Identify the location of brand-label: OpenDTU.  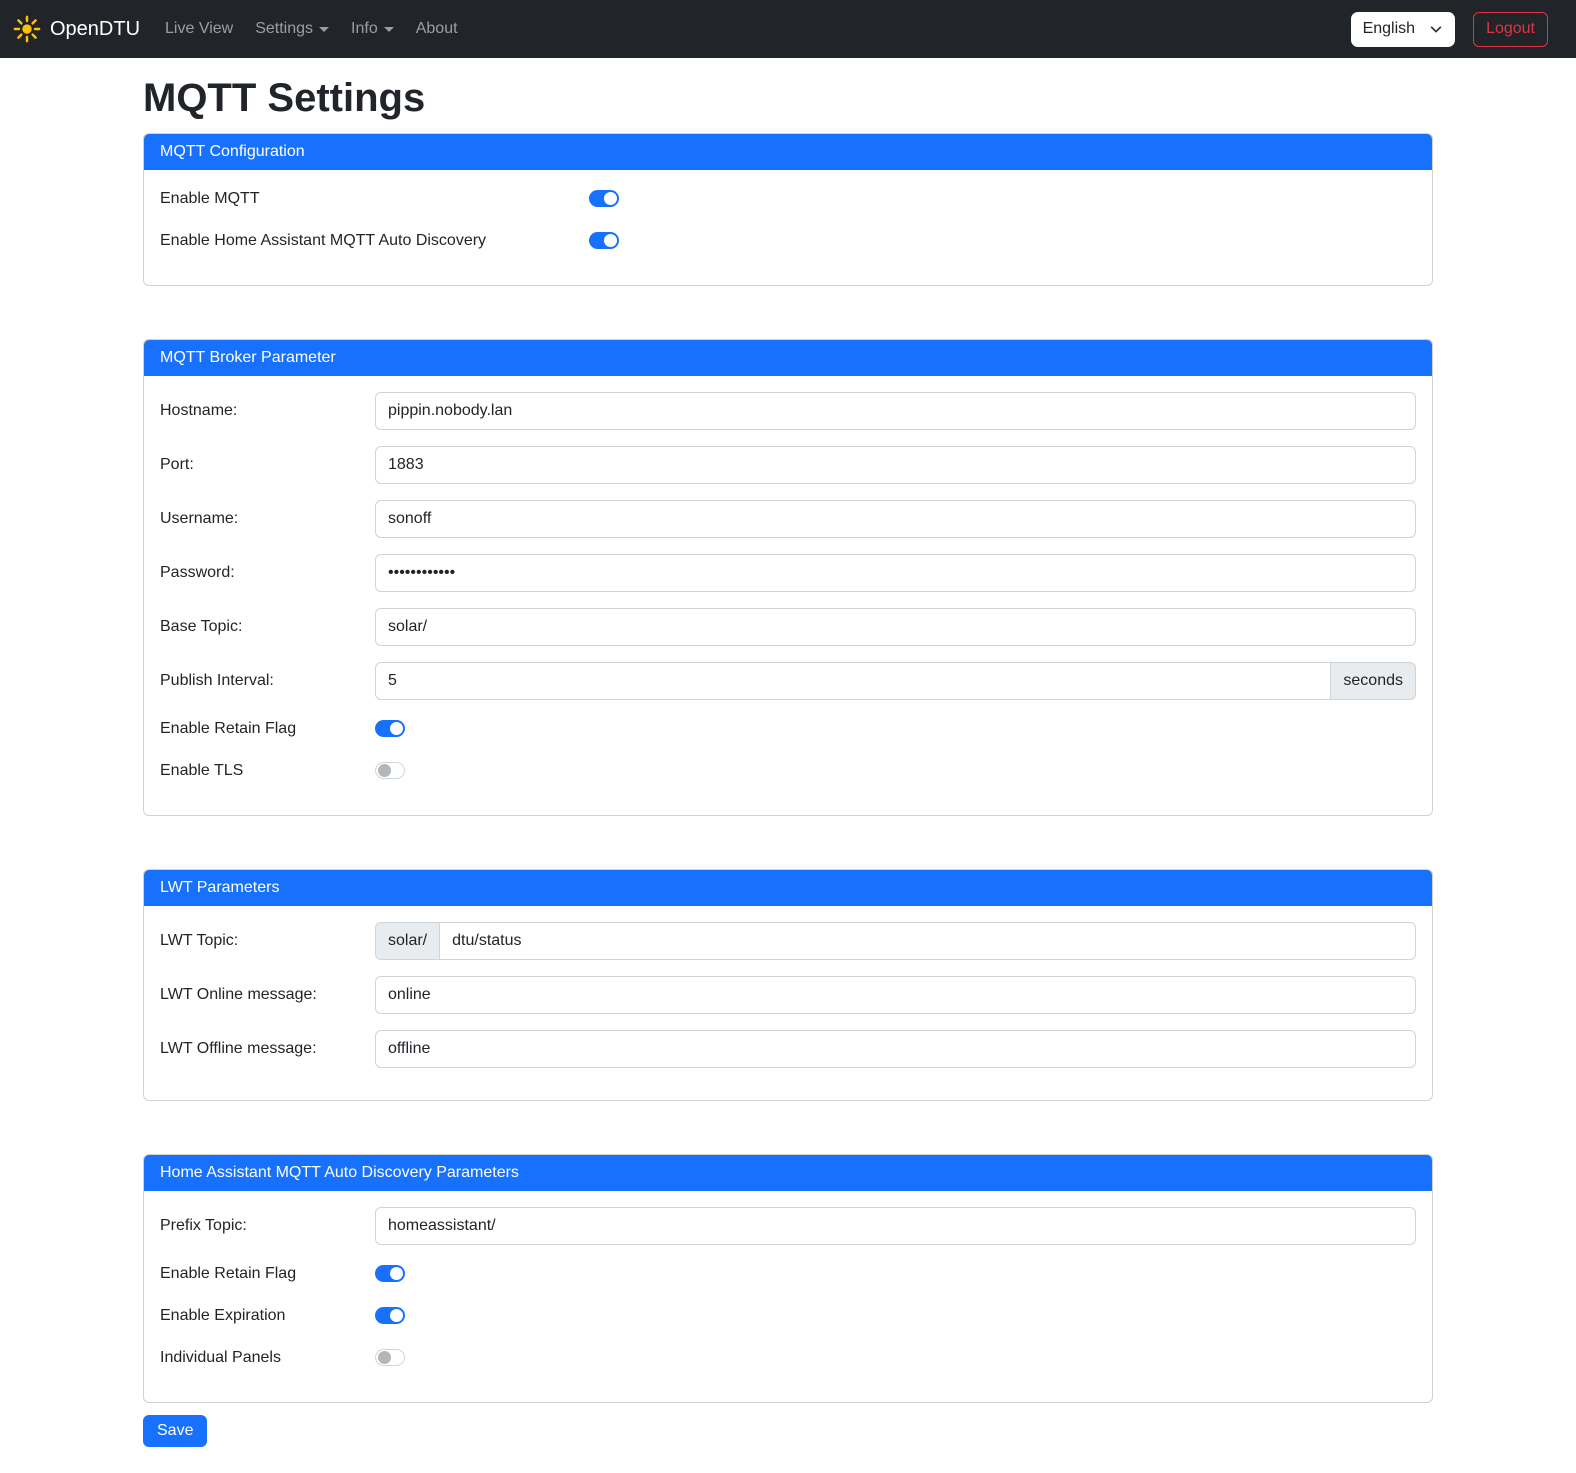
(95, 28).